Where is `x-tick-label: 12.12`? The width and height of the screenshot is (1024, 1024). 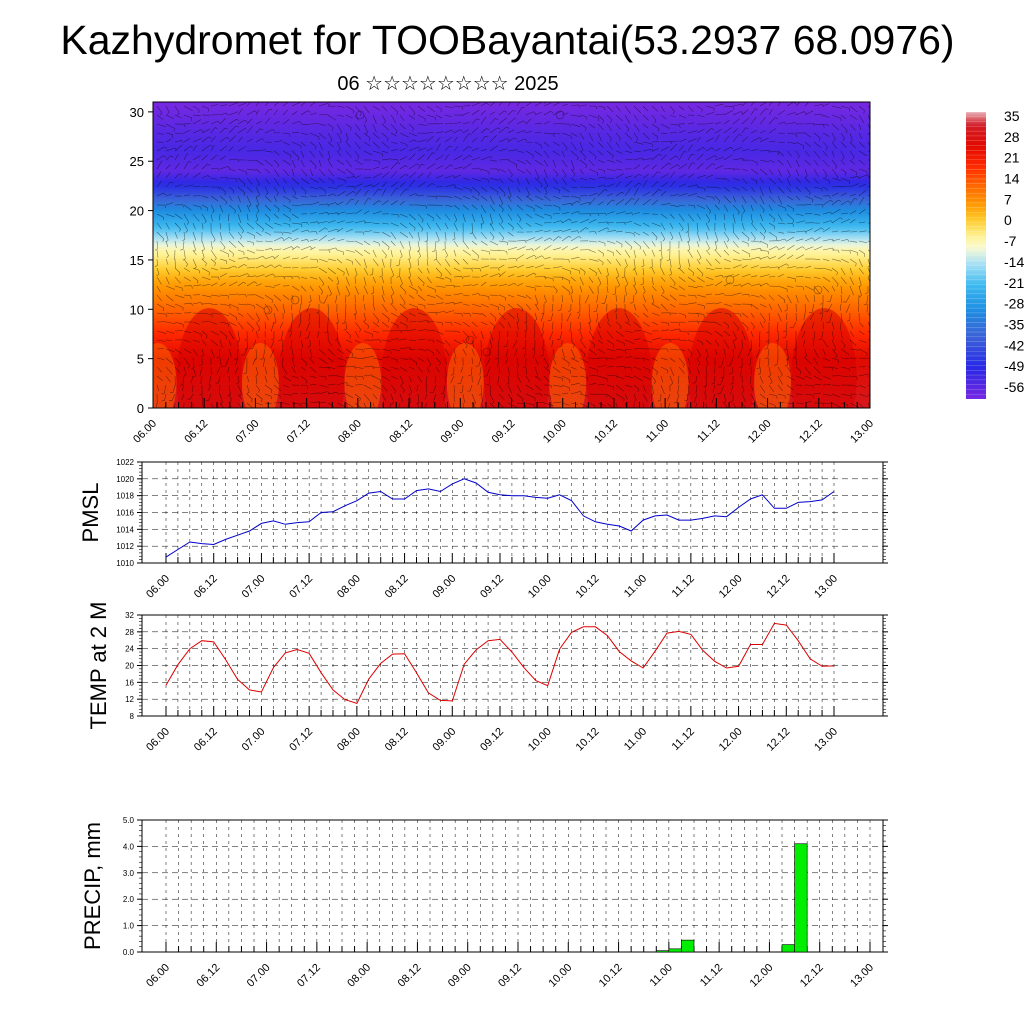
x-tick-label: 12.12 is located at coordinates (778, 740).